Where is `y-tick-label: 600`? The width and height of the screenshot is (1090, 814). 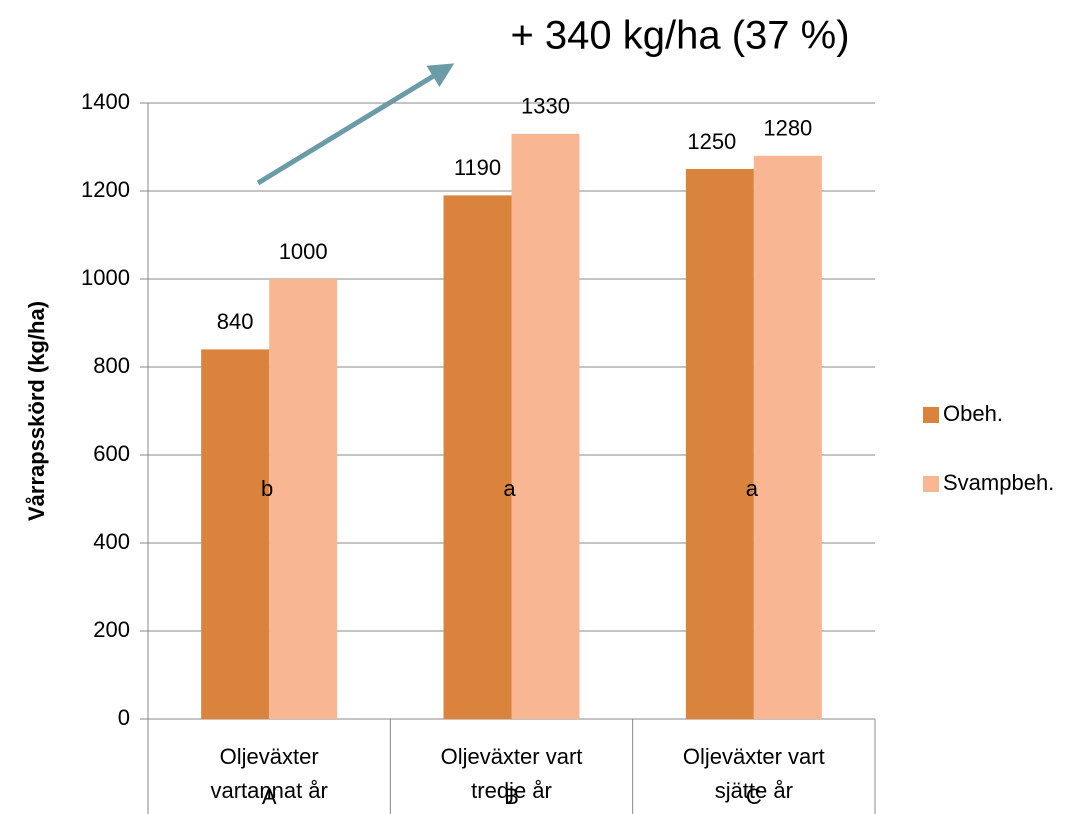 y-tick-label: 600 is located at coordinates (111, 453).